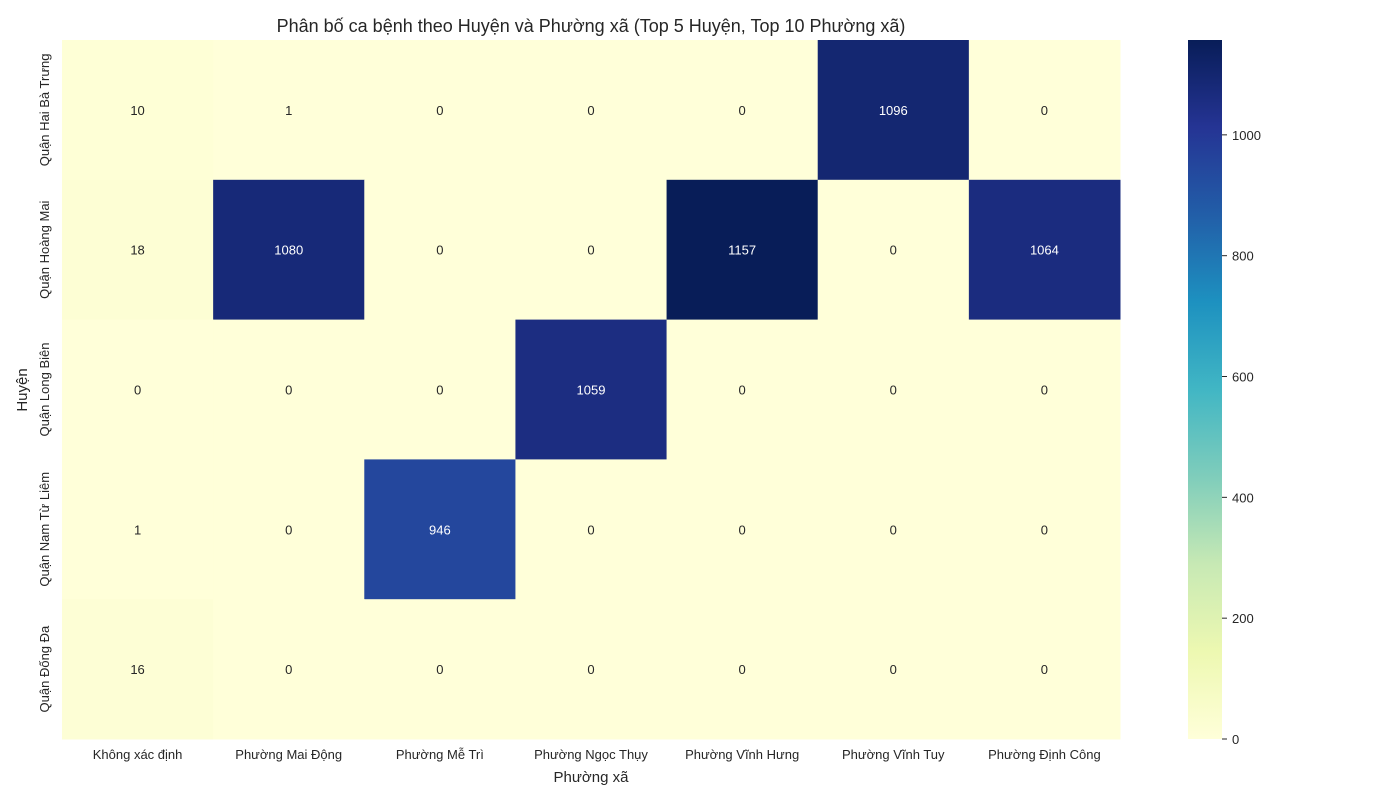 The height and width of the screenshot is (805, 1400). What do you see at coordinates (288, 754) in the screenshot?
I see `x-tick-label: Phường Mai Động` at bounding box center [288, 754].